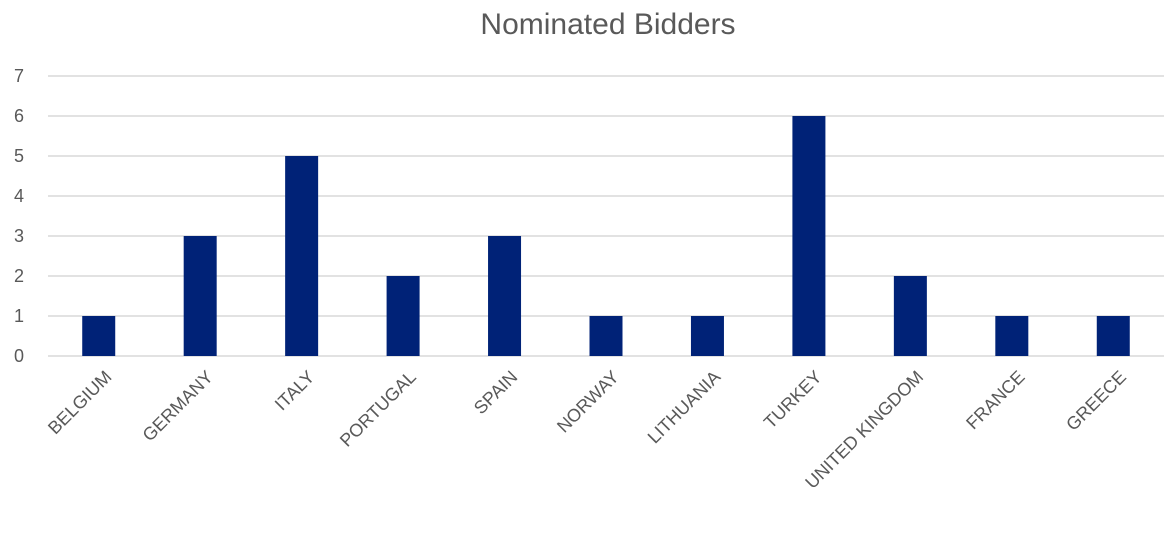  Describe the element at coordinates (793, 400) in the screenshot. I see `x-category-label: TURKEY` at that location.